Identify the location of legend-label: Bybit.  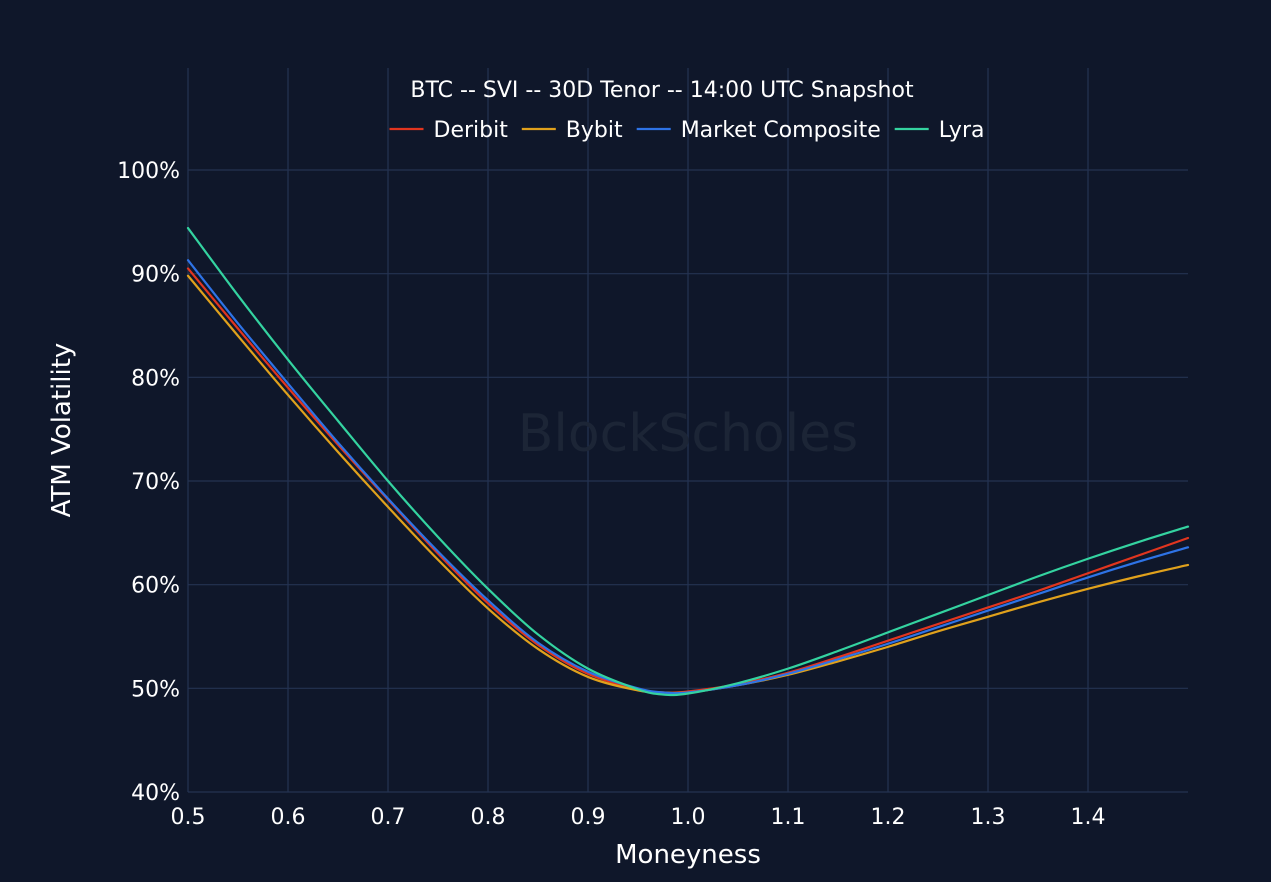
(594, 130).